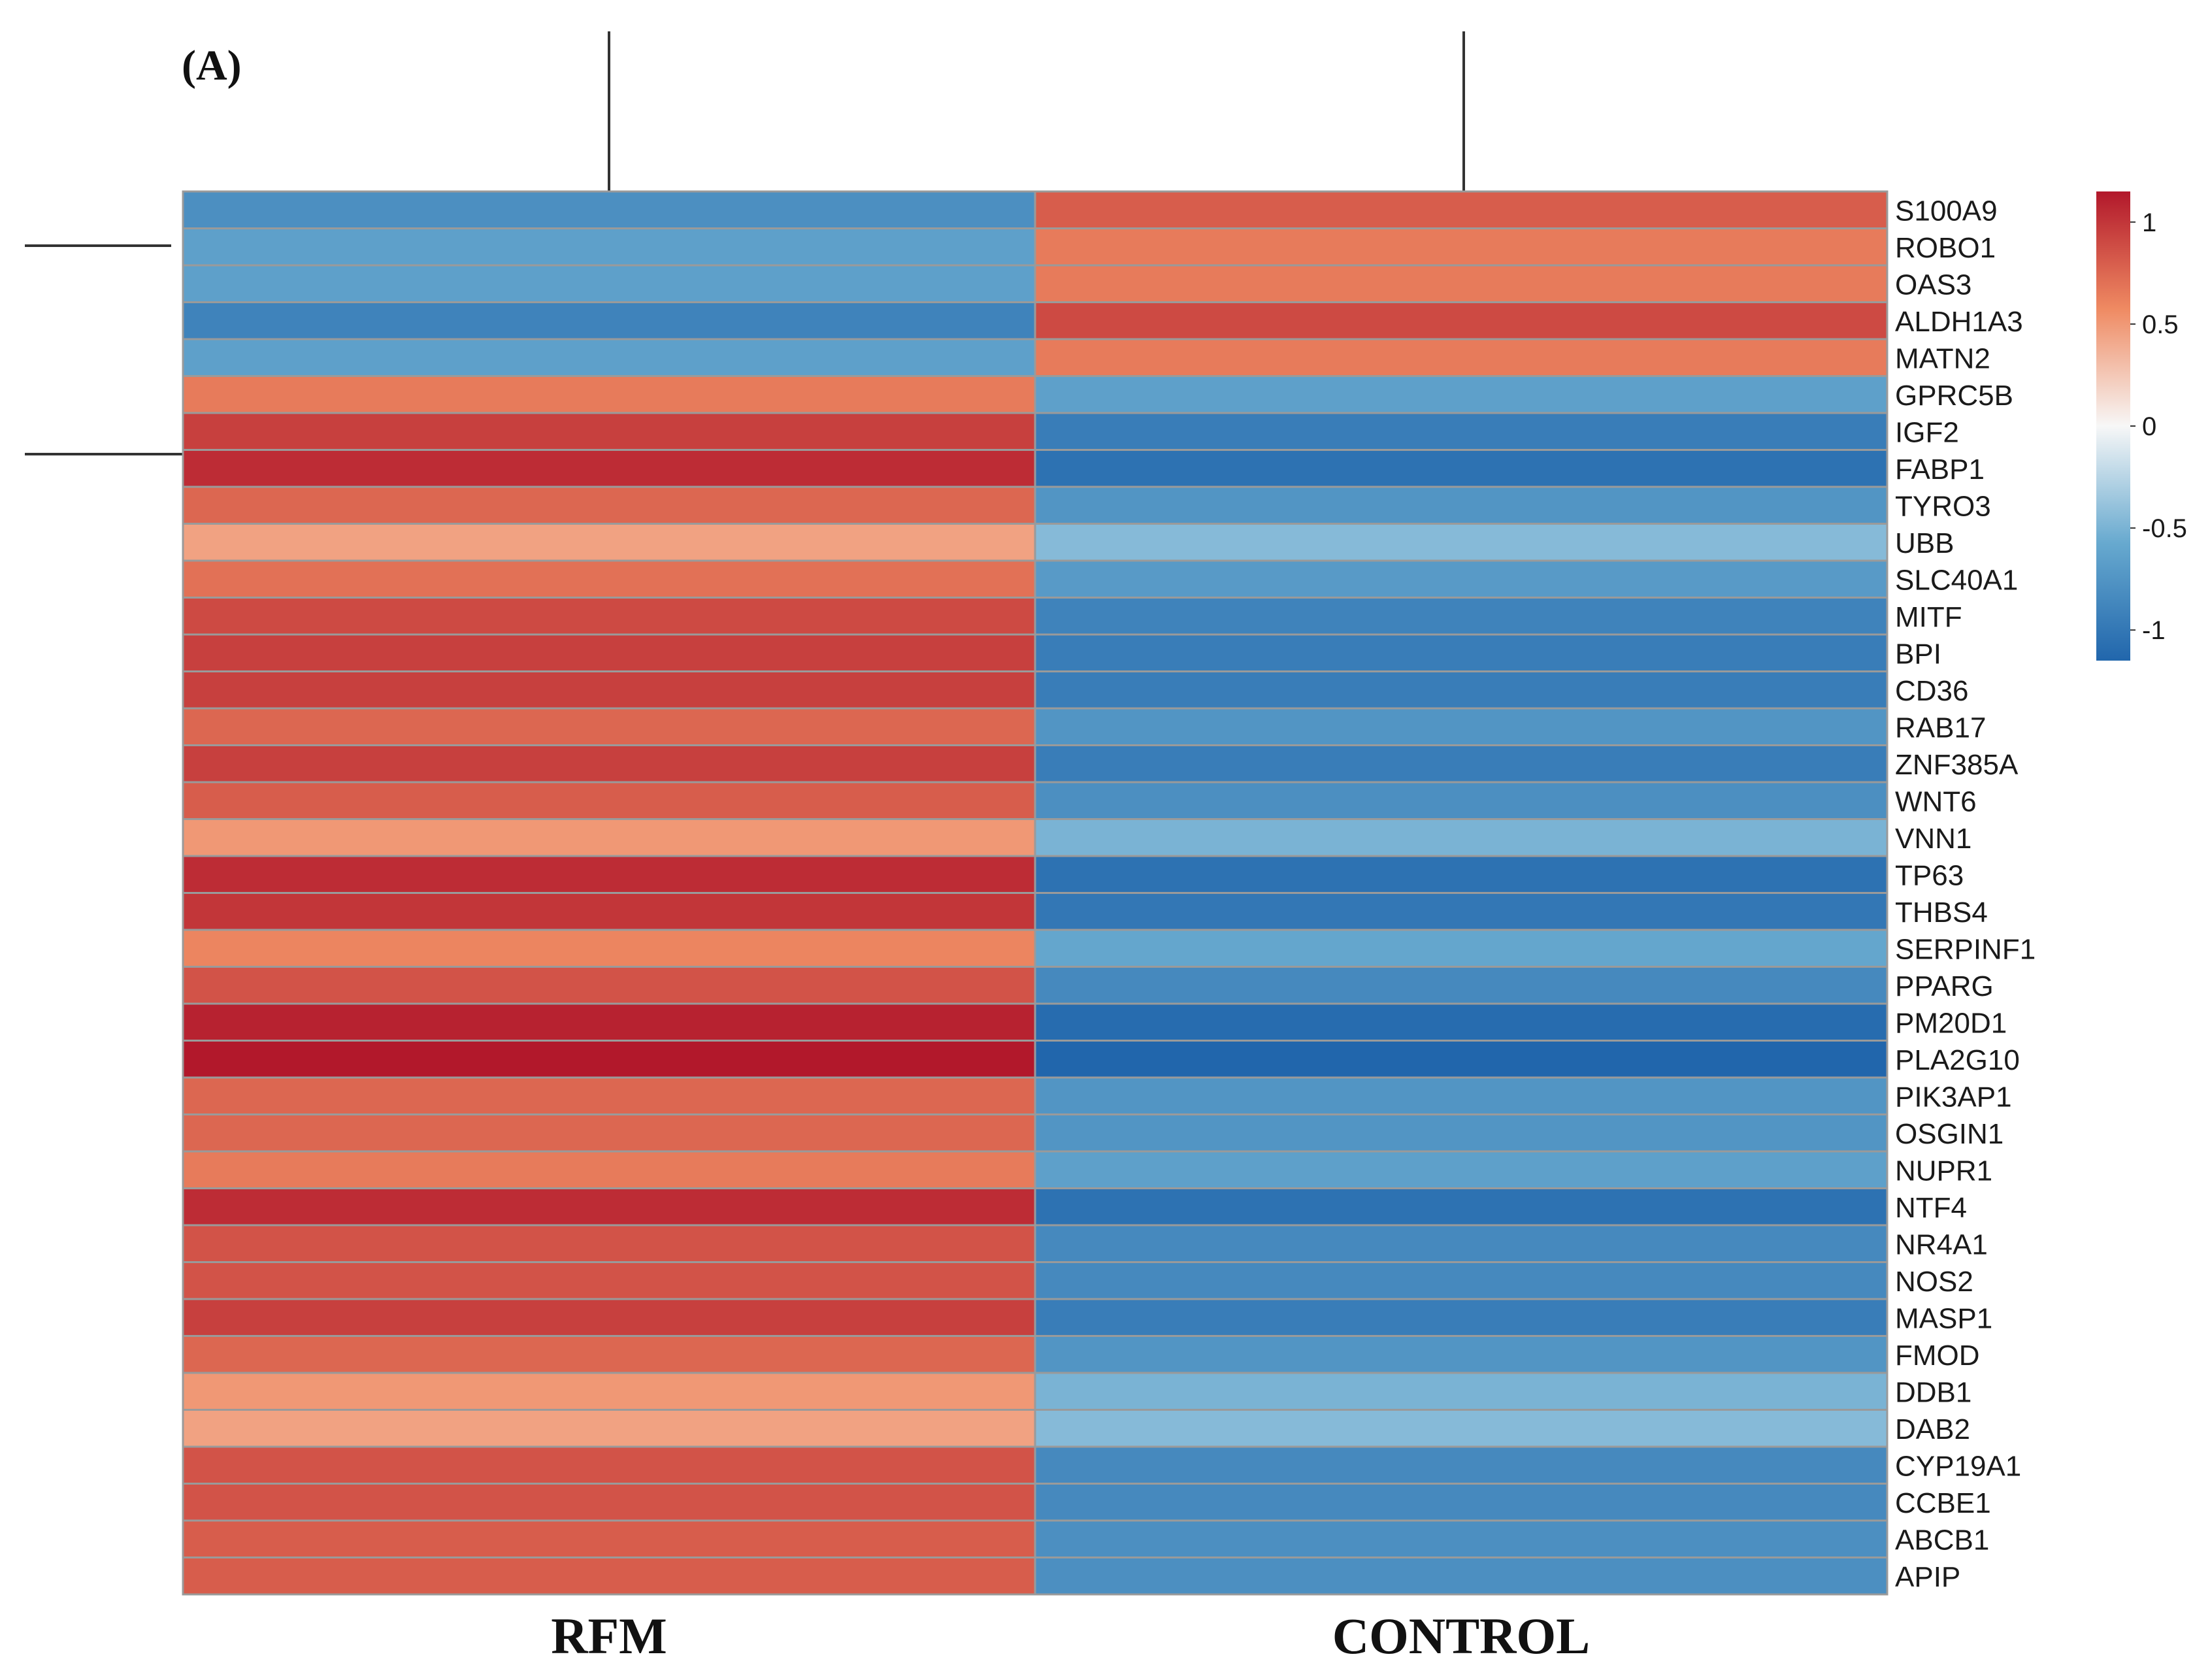 The height and width of the screenshot is (1680, 2210). I want to click on heatmap-cell-cd36-rfm, so click(609, 690).